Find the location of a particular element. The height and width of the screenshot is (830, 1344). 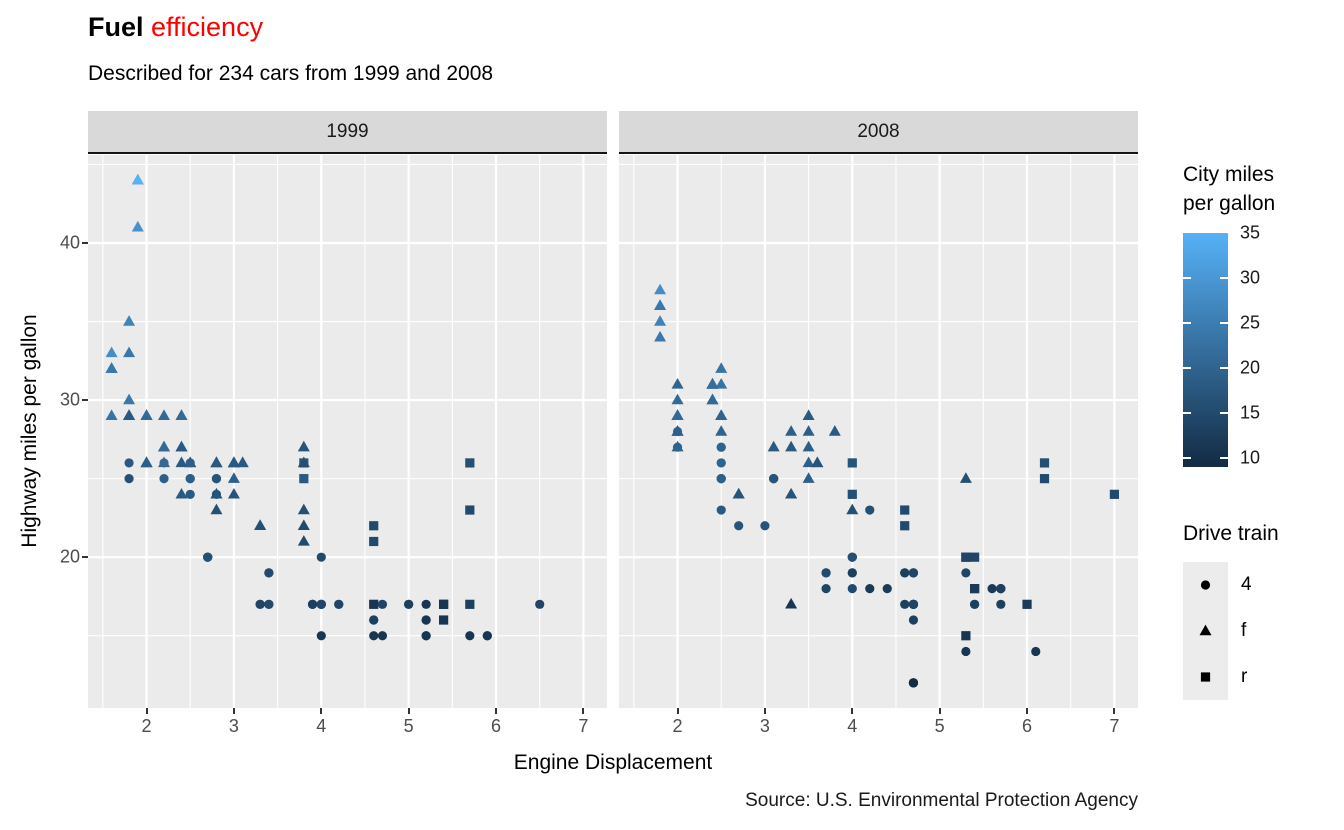

colorbar-title-line1: City miles is located at coordinates (1229, 174).